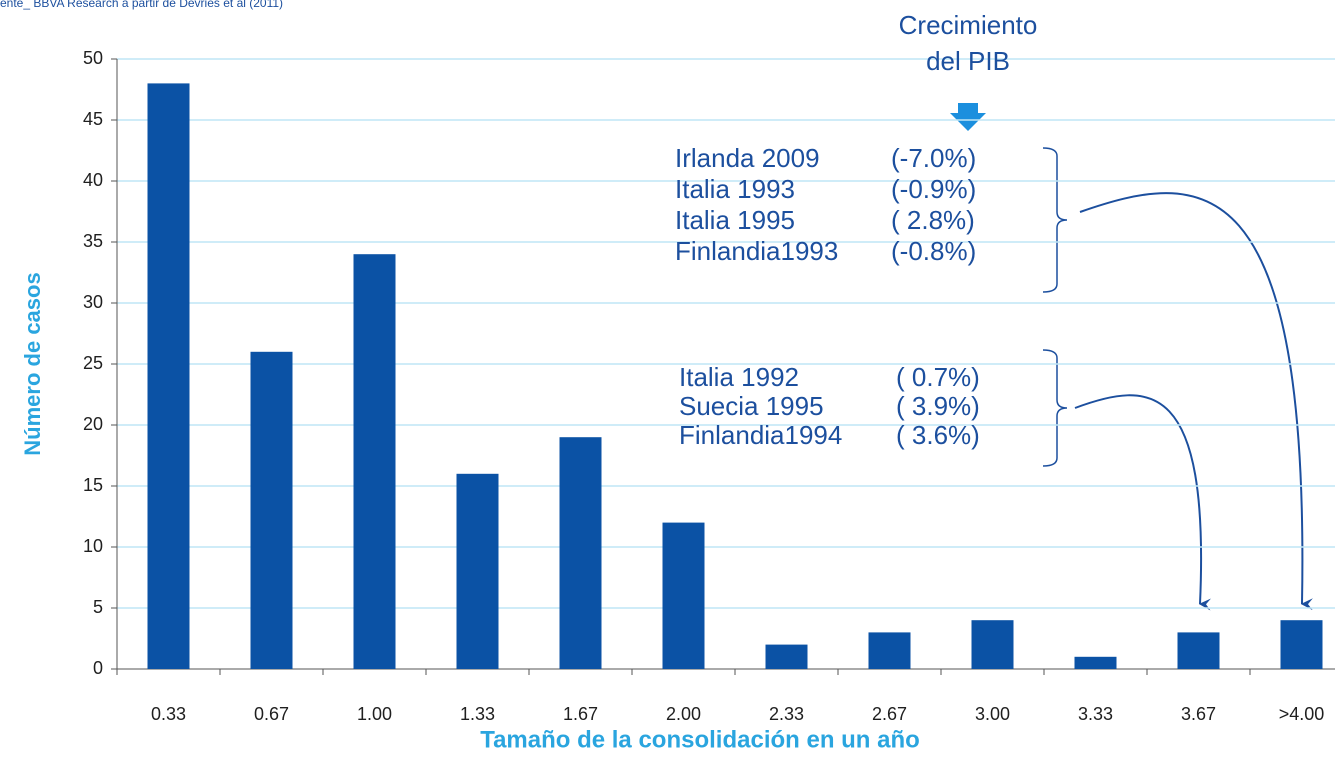 The height and width of the screenshot is (779, 1335). What do you see at coordinates (93, 241) in the screenshot?
I see `y-tick-label: 35` at bounding box center [93, 241].